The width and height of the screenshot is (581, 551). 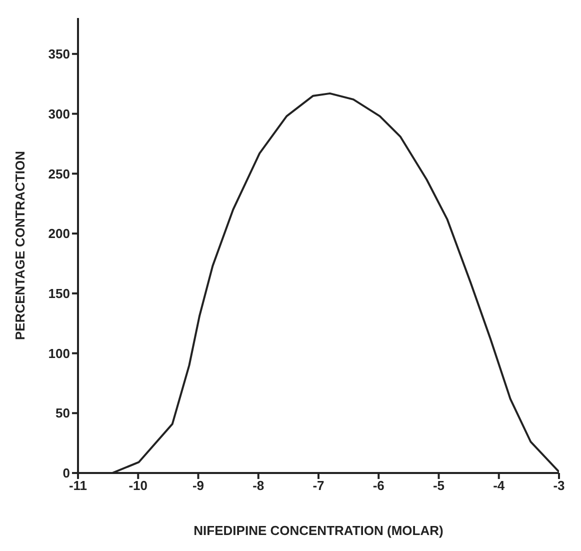 I want to click on x-tick-label: -11, so click(x=78, y=486).